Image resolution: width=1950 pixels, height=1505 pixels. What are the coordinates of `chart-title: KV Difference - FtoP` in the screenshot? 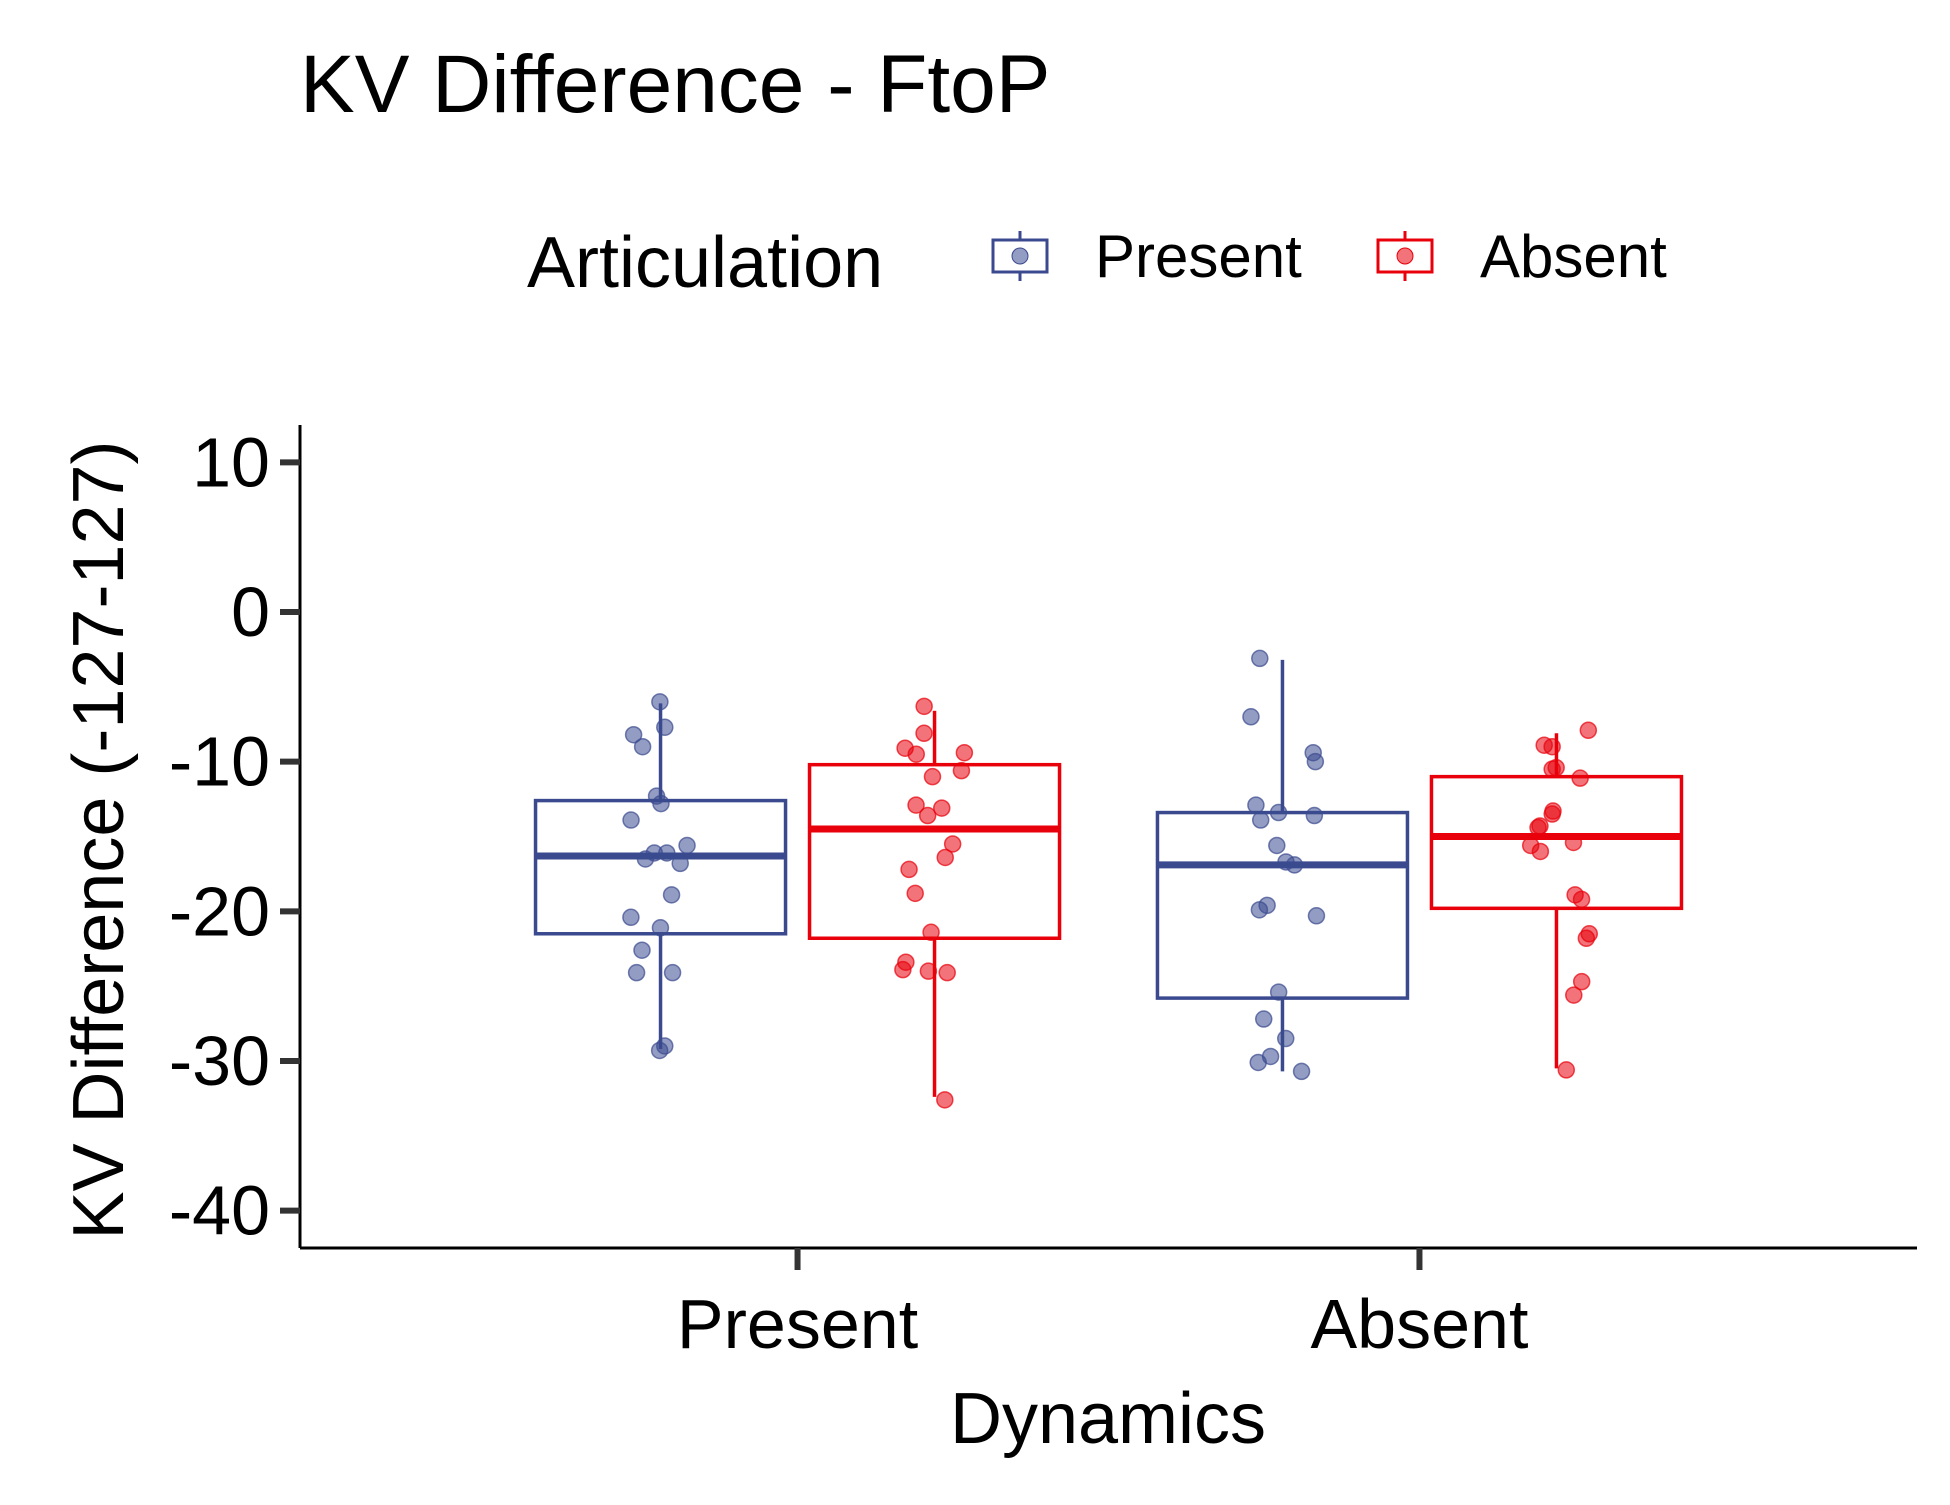 It's located at (675, 84).